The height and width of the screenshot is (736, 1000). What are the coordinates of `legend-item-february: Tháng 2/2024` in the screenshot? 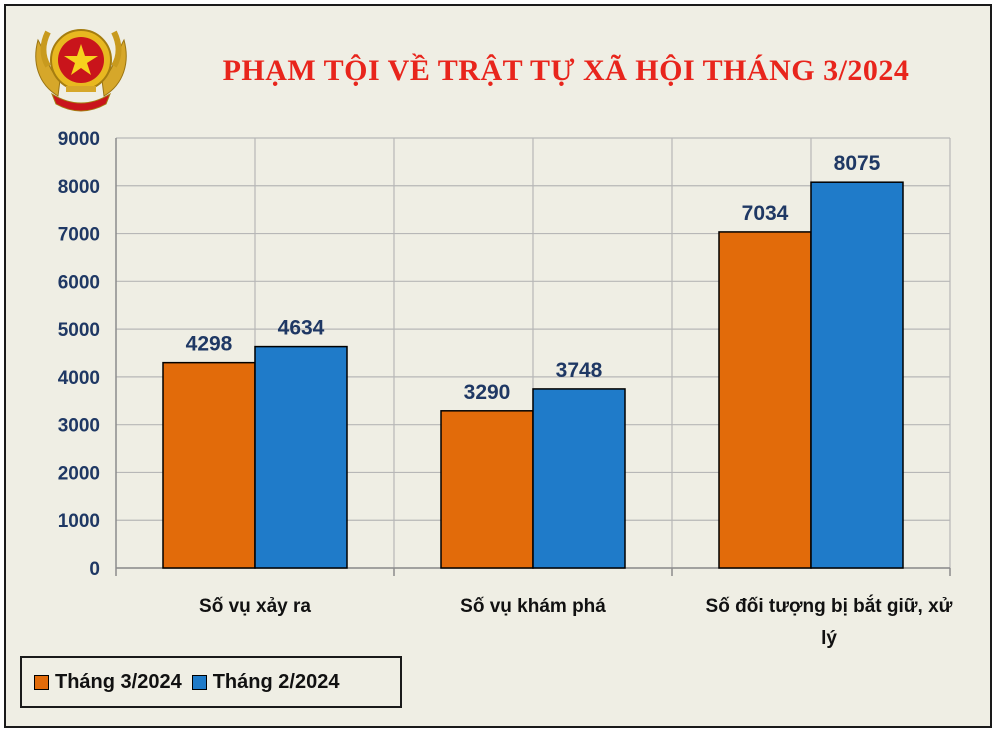 It's located at (265, 682).